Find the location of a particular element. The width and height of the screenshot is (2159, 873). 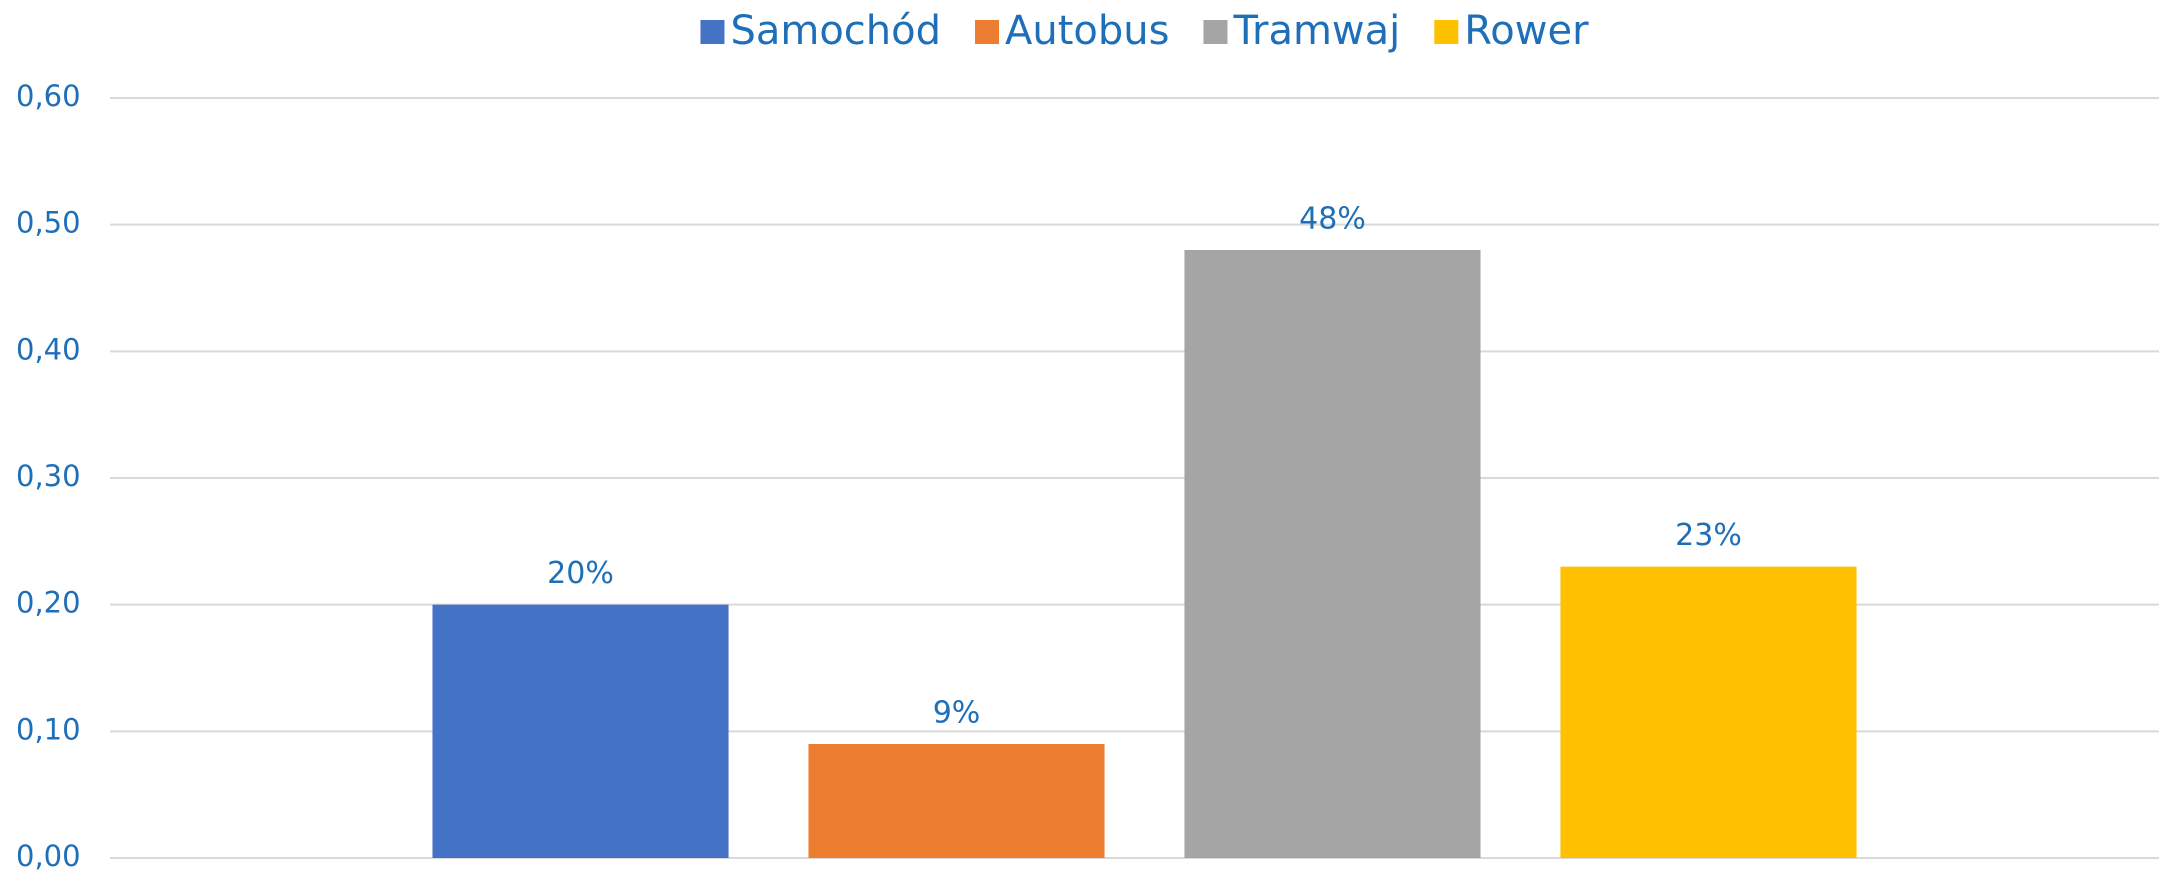

y-tick-label: 0,30 is located at coordinates (48, 476).